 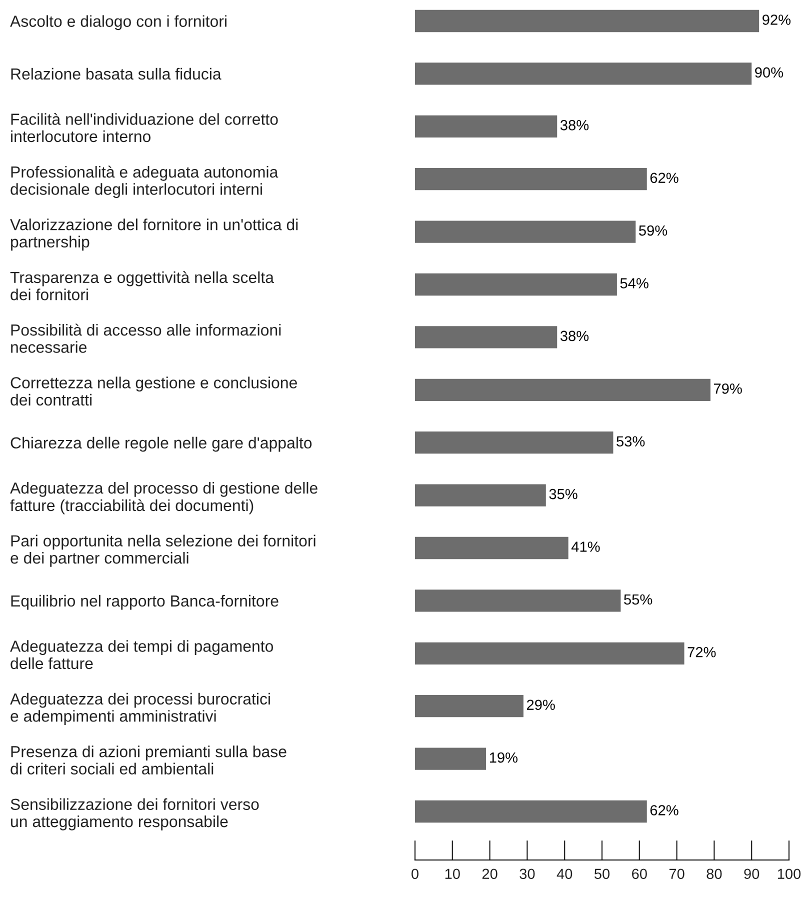 I want to click on y-tick-label: Valorizzazione del fornitore in un'ottica di partnership, so click(x=154, y=234).